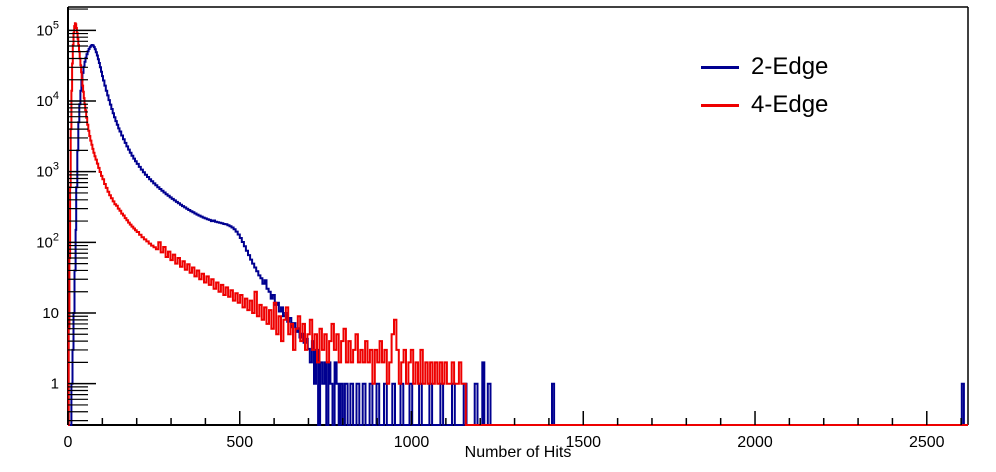  I want to click on legend: 2-Edge 4-Edge, so click(764, 86).